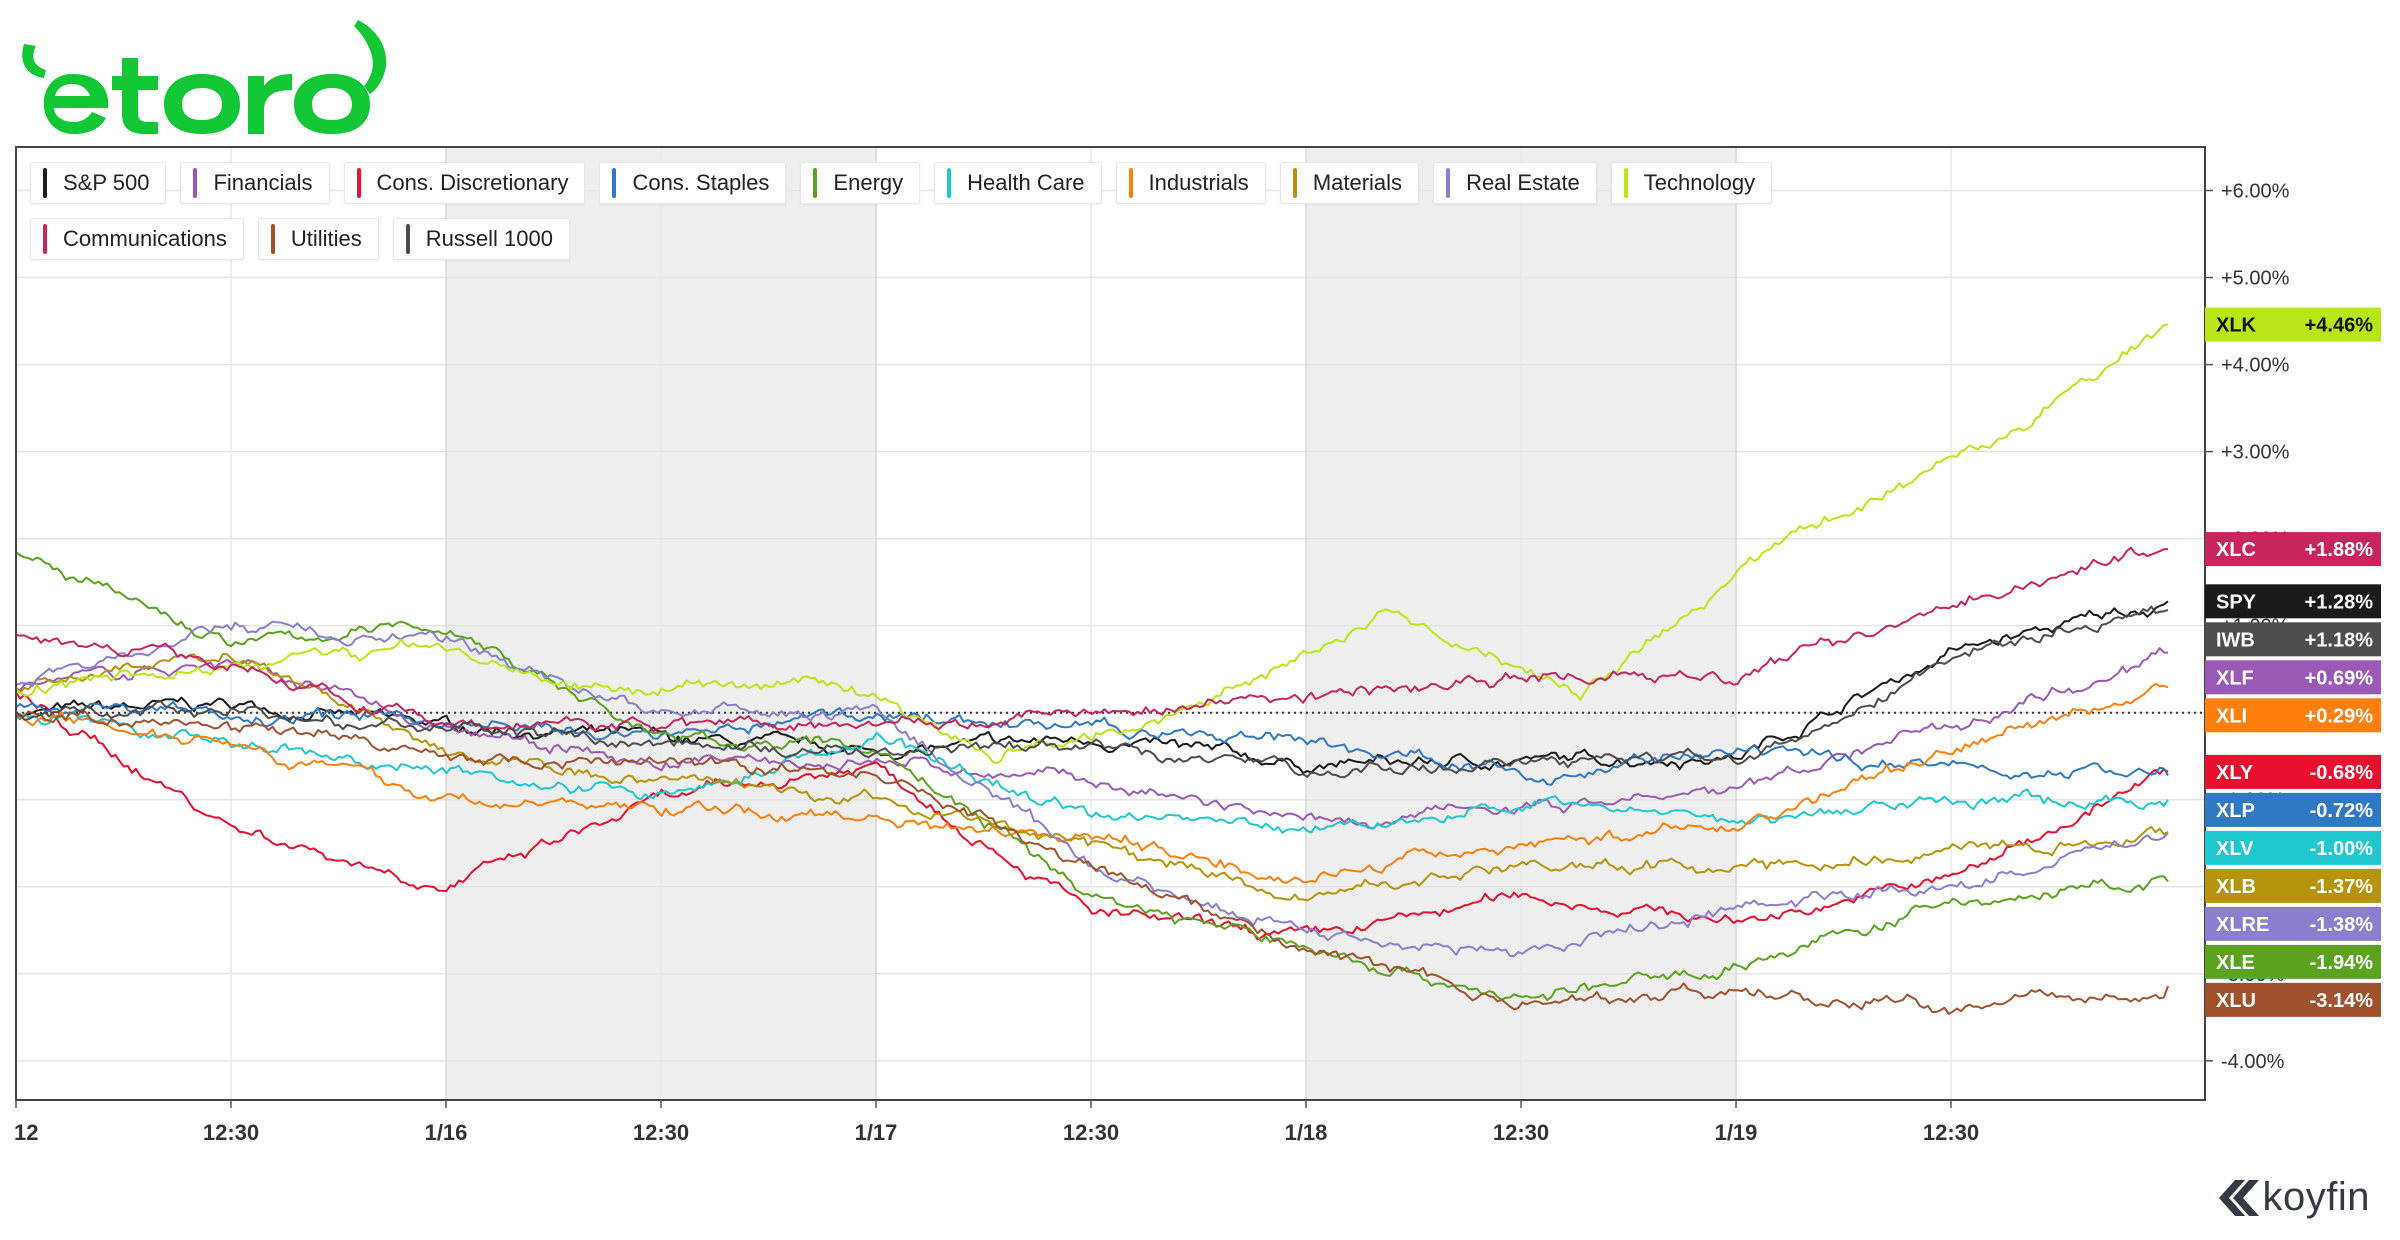 This screenshot has height=1240, width=2400. What do you see at coordinates (204, 77) in the screenshot?
I see `etoro-logo` at bounding box center [204, 77].